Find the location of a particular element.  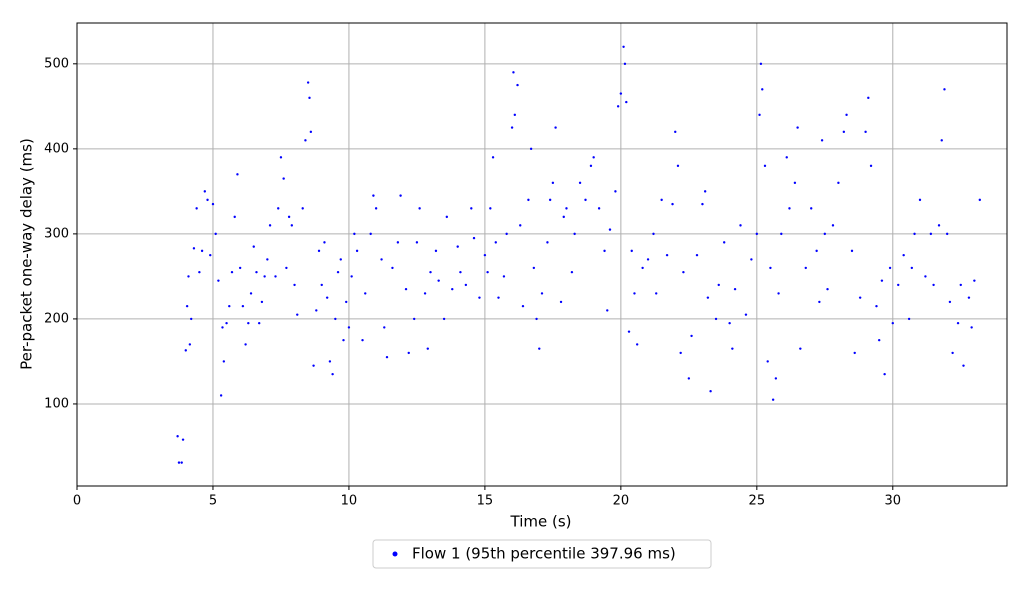

legend-marker is located at coordinates (395, 554).